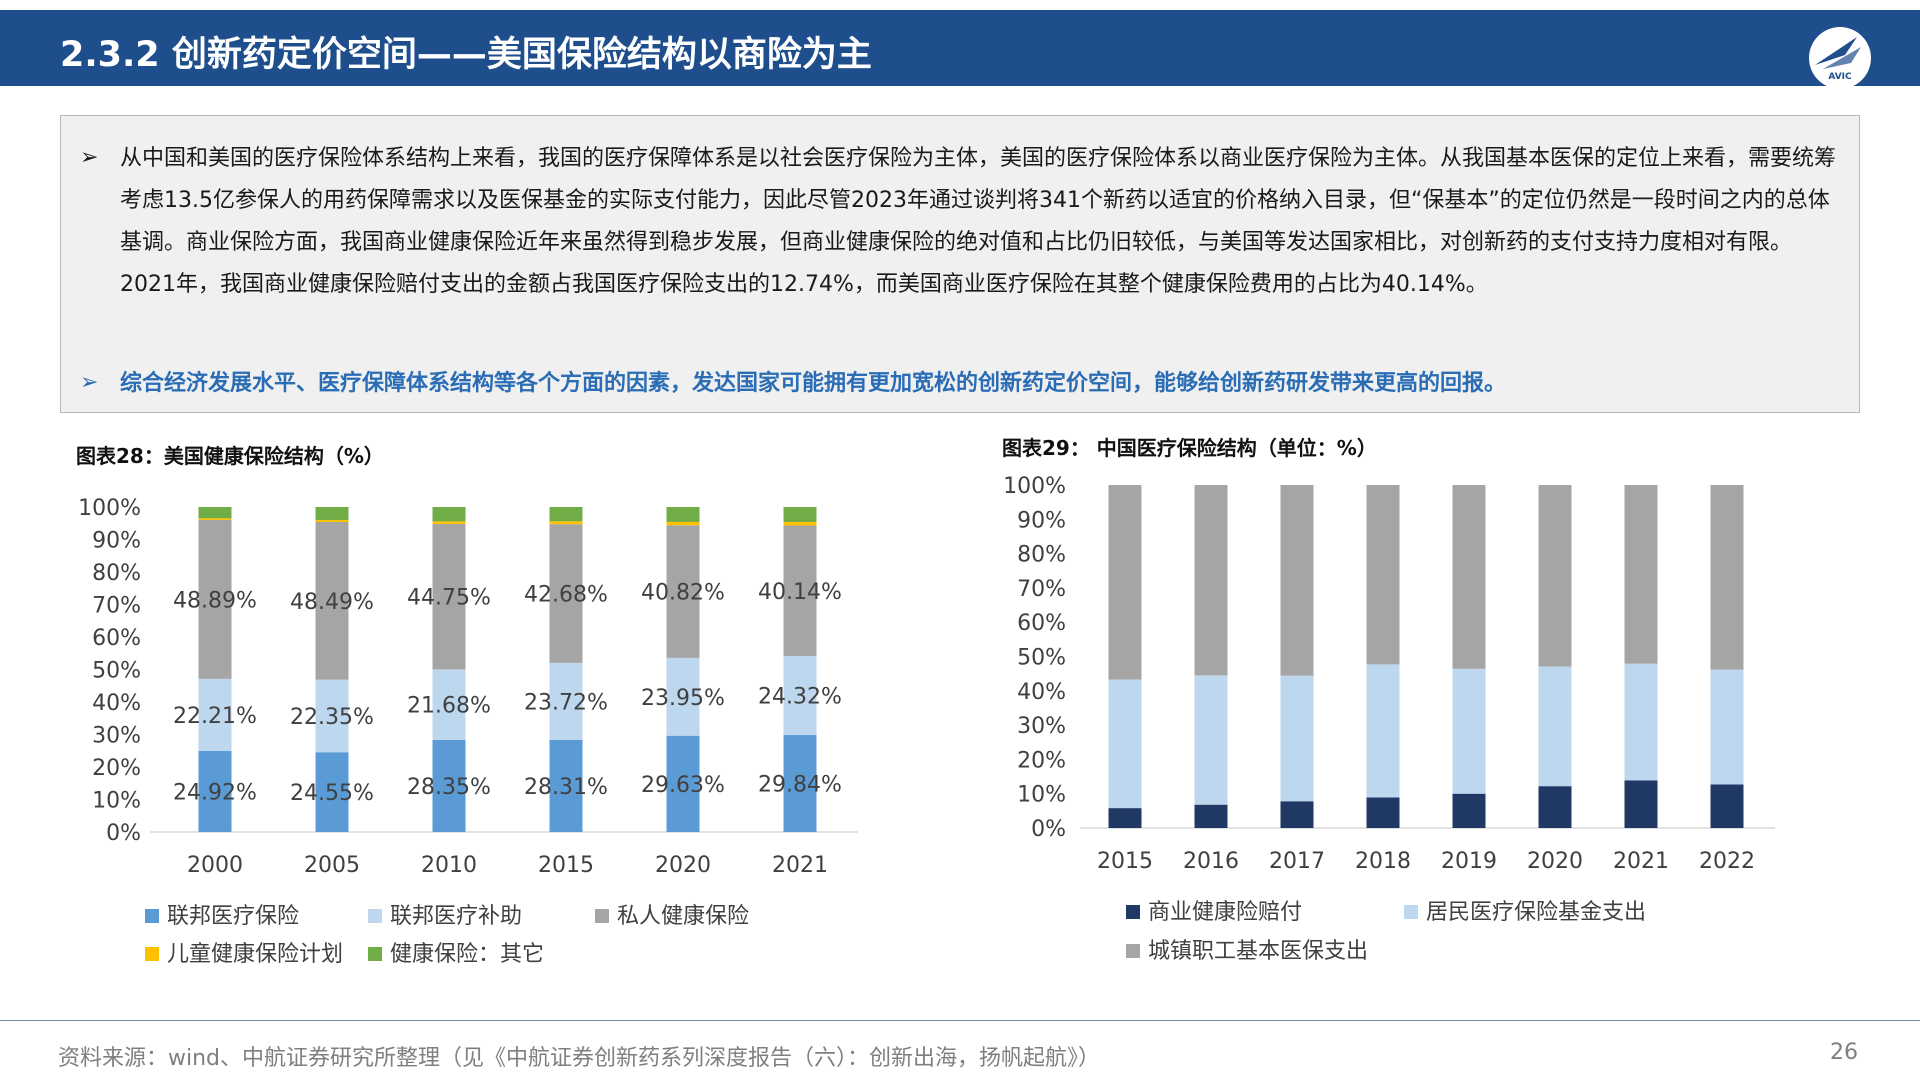 The height and width of the screenshot is (1080, 1920). Describe the element at coordinates (332, 865) in the screenshot. I see `us-x-tick-label: 2005` at that location.